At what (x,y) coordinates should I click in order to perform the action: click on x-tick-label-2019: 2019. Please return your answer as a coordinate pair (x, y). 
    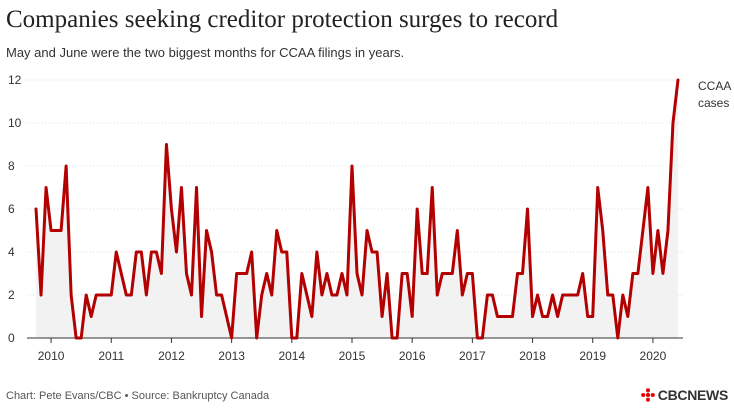
    Looking at the image, I should click on (592, 356).